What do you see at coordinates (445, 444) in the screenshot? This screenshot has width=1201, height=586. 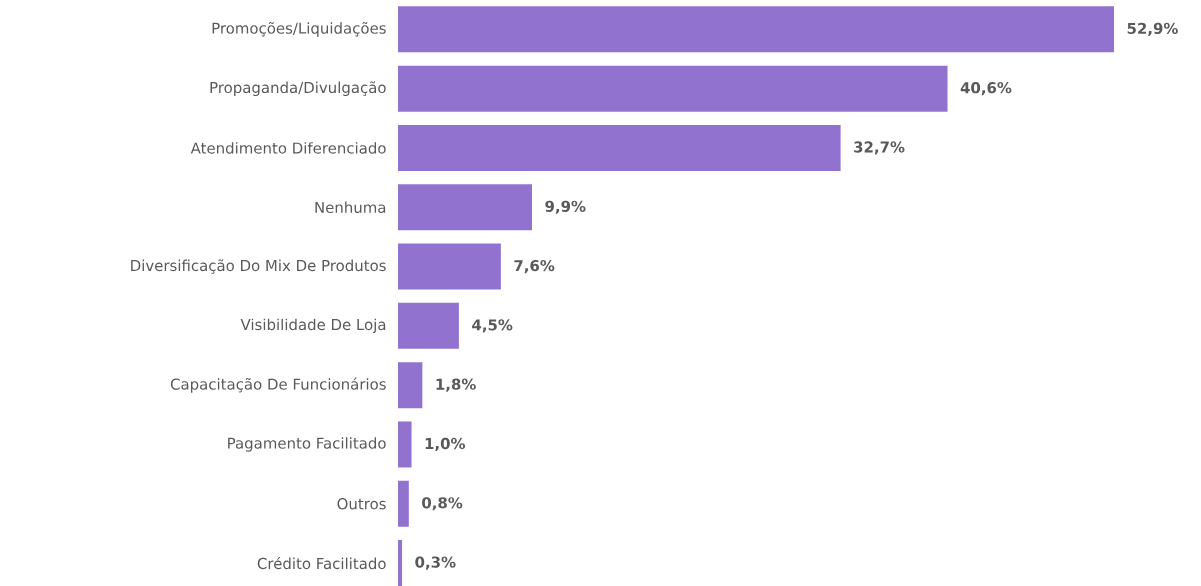 I see `data-label: 1,0%` at bounding box center [445, 444].